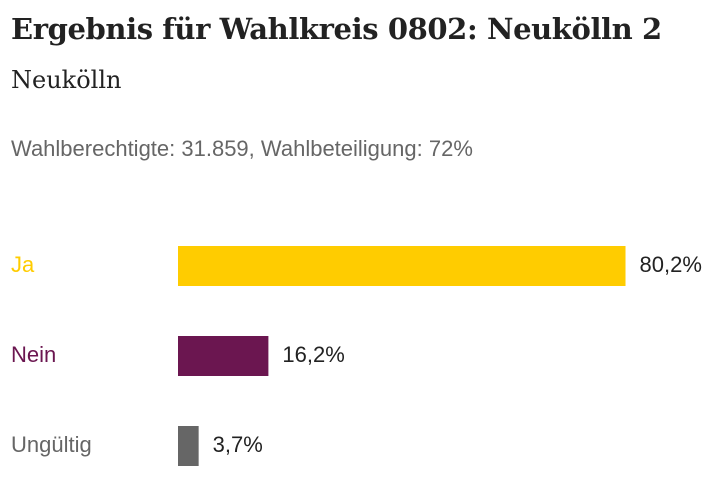 Image resolution: width=720 pixels, height=487 pixels. Describe the element at coordinates (33, 354) in the screenshot. I see `category-label-1: Nein` at that location.